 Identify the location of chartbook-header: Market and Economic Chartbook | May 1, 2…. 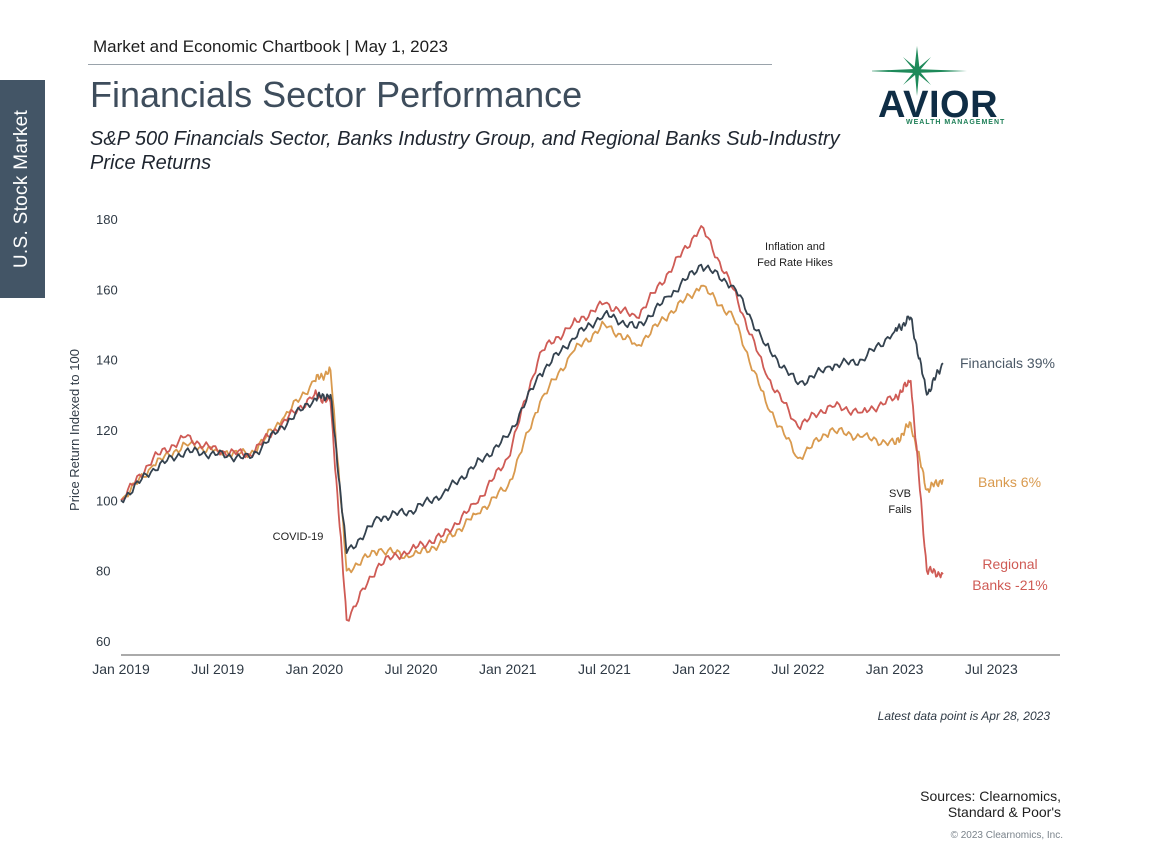
(270, 46).